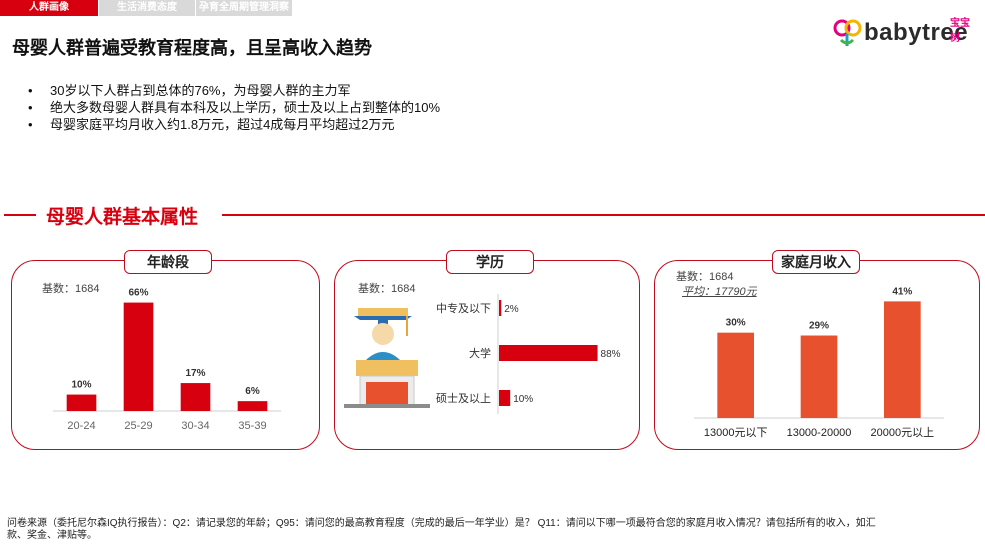 This screenshot has width=985, height=552. Describe the element at coordinates (387, 289) in the screenshot. I see `education-base-note: 基数：1684` at that location.